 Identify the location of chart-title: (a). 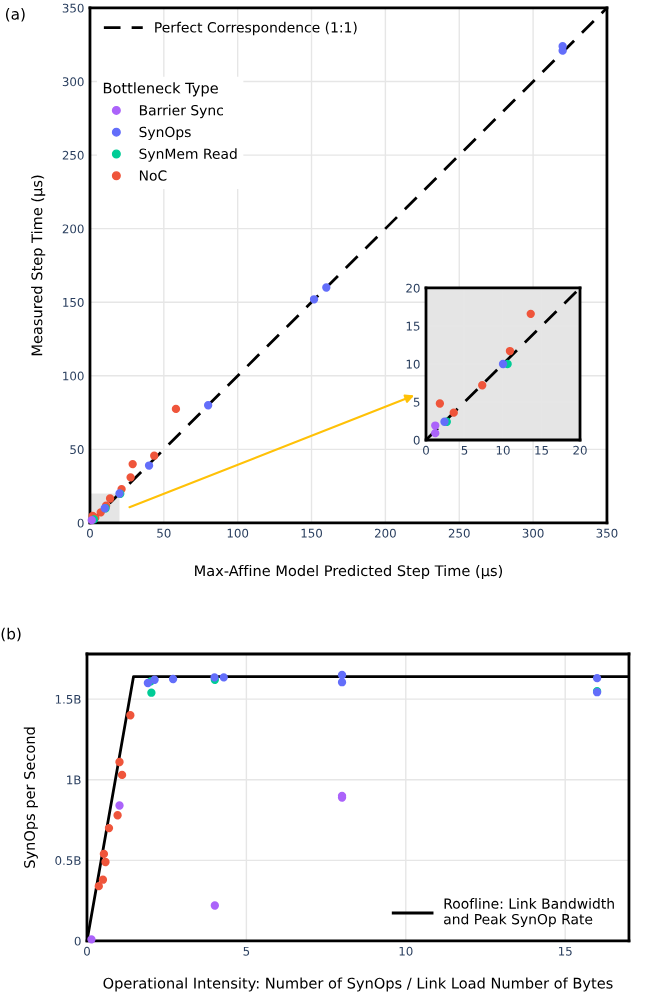
(15, 14).